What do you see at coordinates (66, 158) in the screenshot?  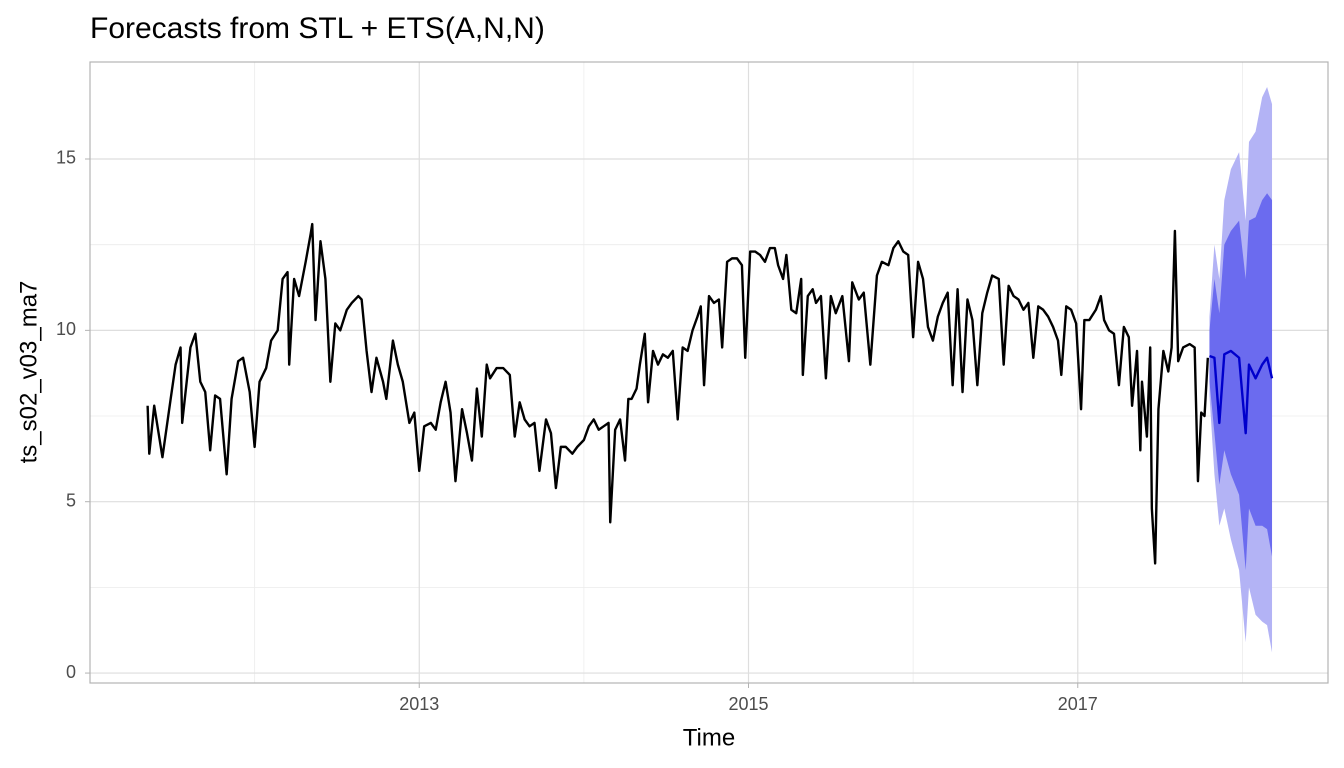 I see `y-tick-label: 15` at bounding box center [66, 158].